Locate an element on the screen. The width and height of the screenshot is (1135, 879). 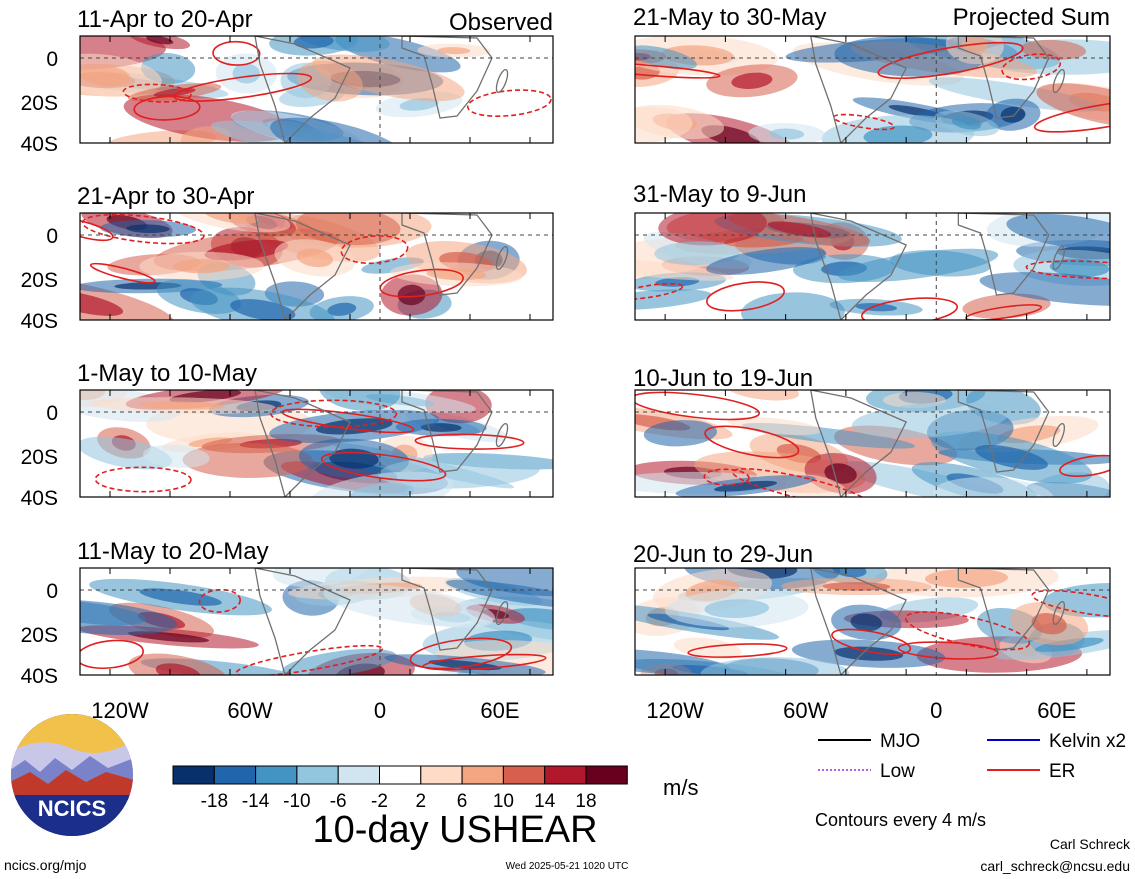
footer-url: ncics.org/mjo is located at coordinates (45, 865).